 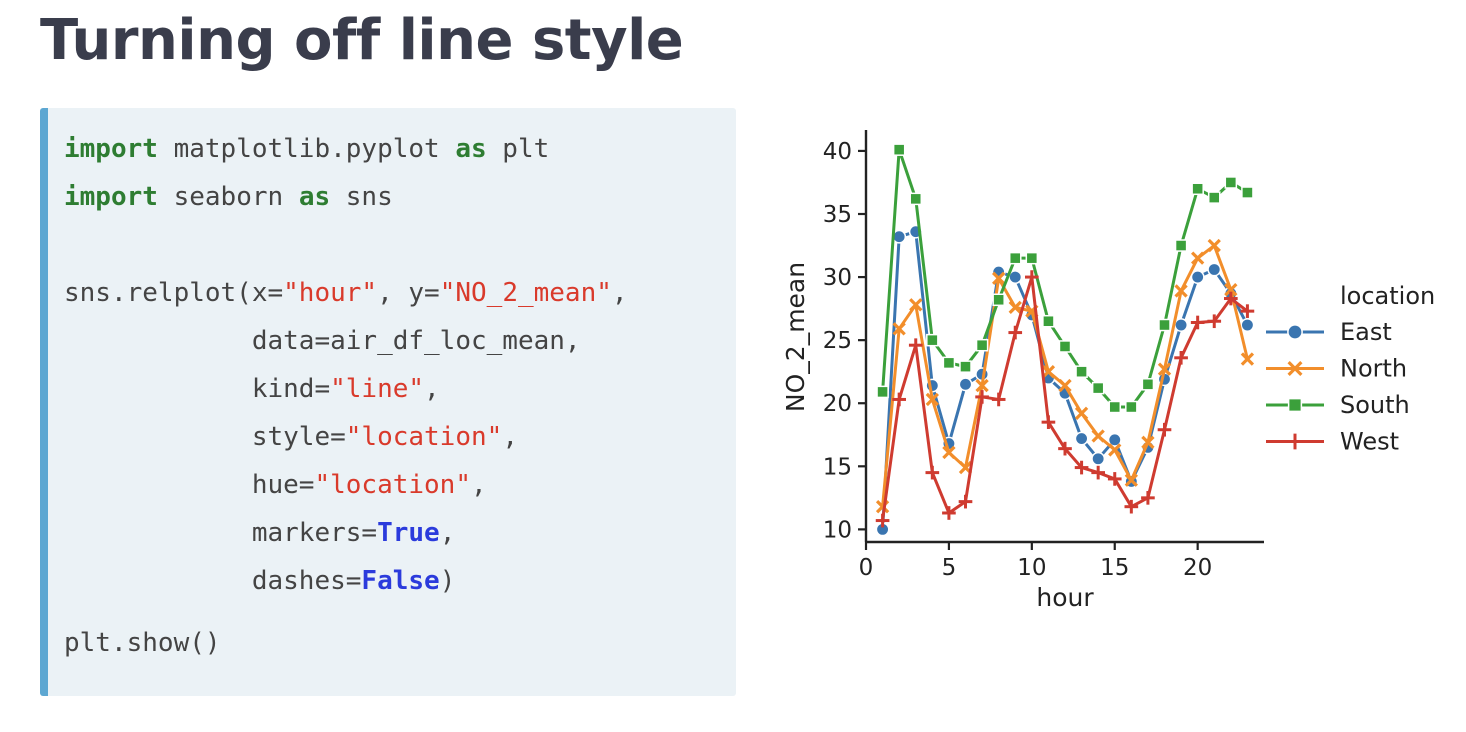 What do you see at coordinates (1329, 332) in the screenshot?
I see `legend-item-east: East` at bounding box center [1329, 332].